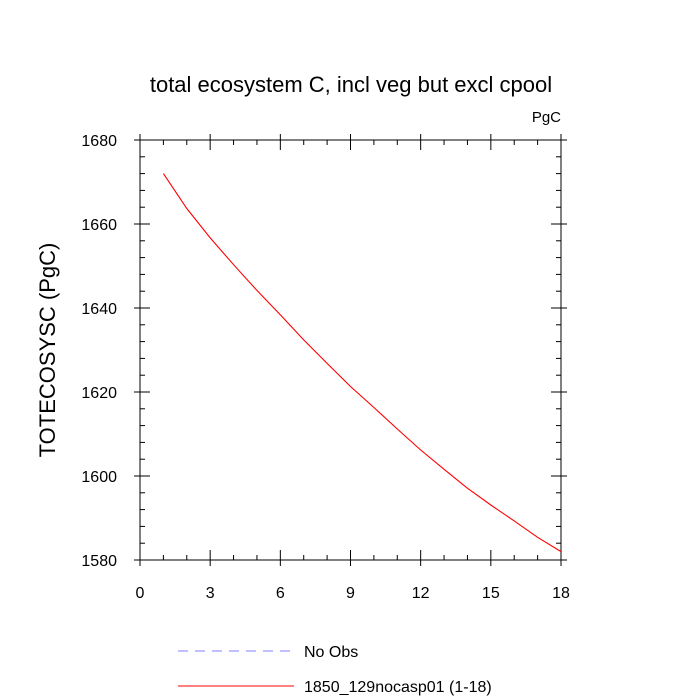  I want to click on y-axis-label: TOTECOSYSC (PgC), so click(47, 350).